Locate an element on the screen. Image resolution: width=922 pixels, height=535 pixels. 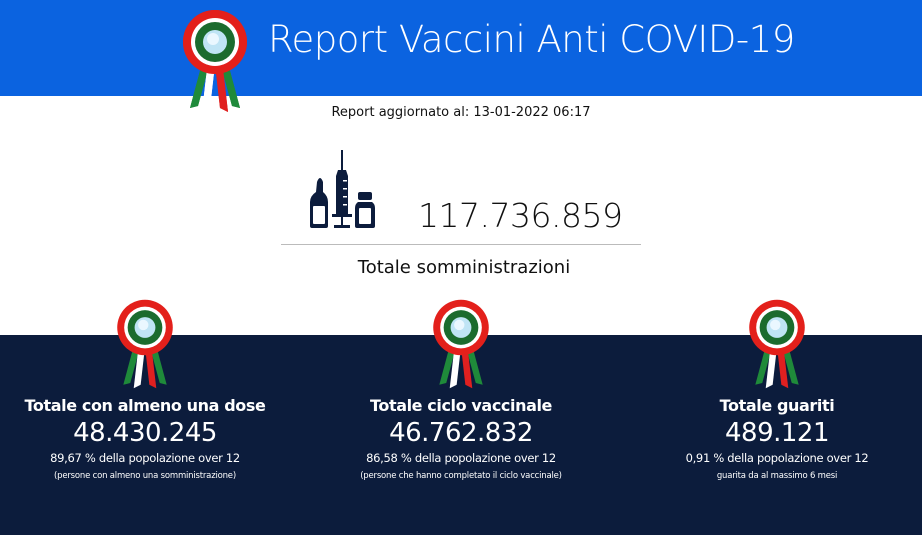
page-title: Report Vaccini Anti COVID-19 is located at coordinates (531, 39).